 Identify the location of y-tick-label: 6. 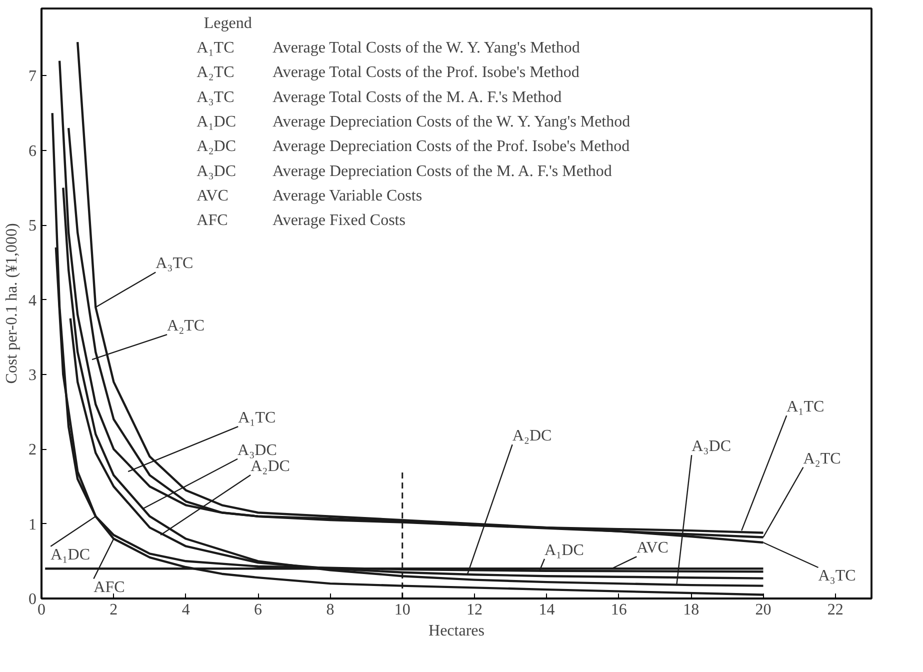
(32, 151).